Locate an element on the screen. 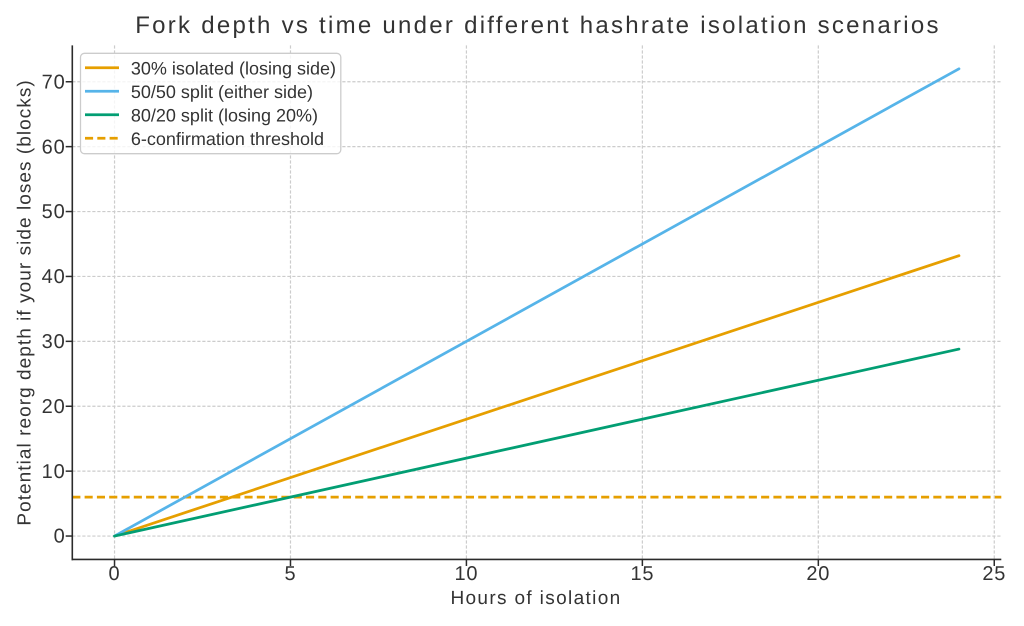  svg-text: Hours of isolation is located at coordinates (535, 598).